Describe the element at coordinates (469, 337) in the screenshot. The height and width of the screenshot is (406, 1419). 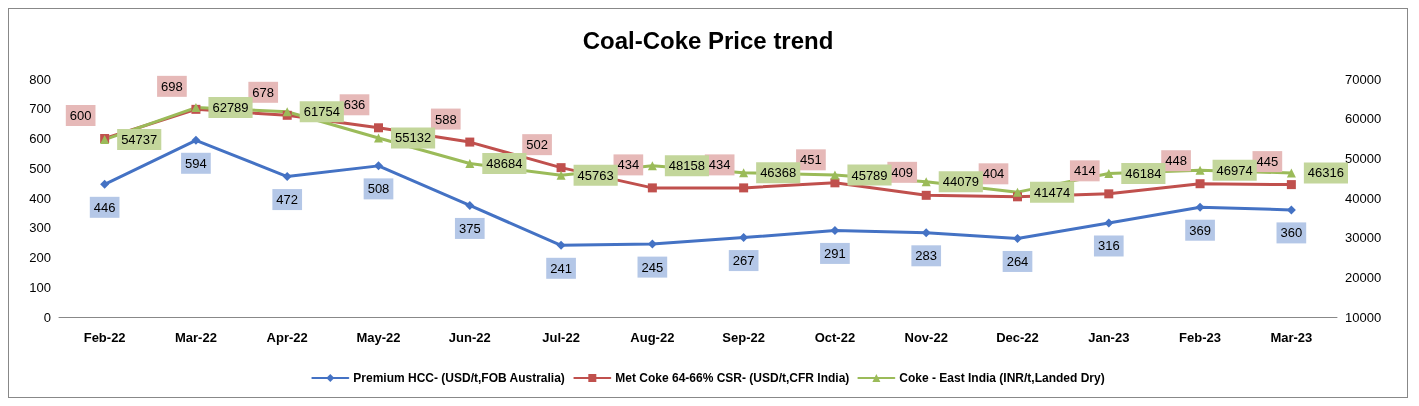
I see `x-tick-label: Jun-22` at that location.